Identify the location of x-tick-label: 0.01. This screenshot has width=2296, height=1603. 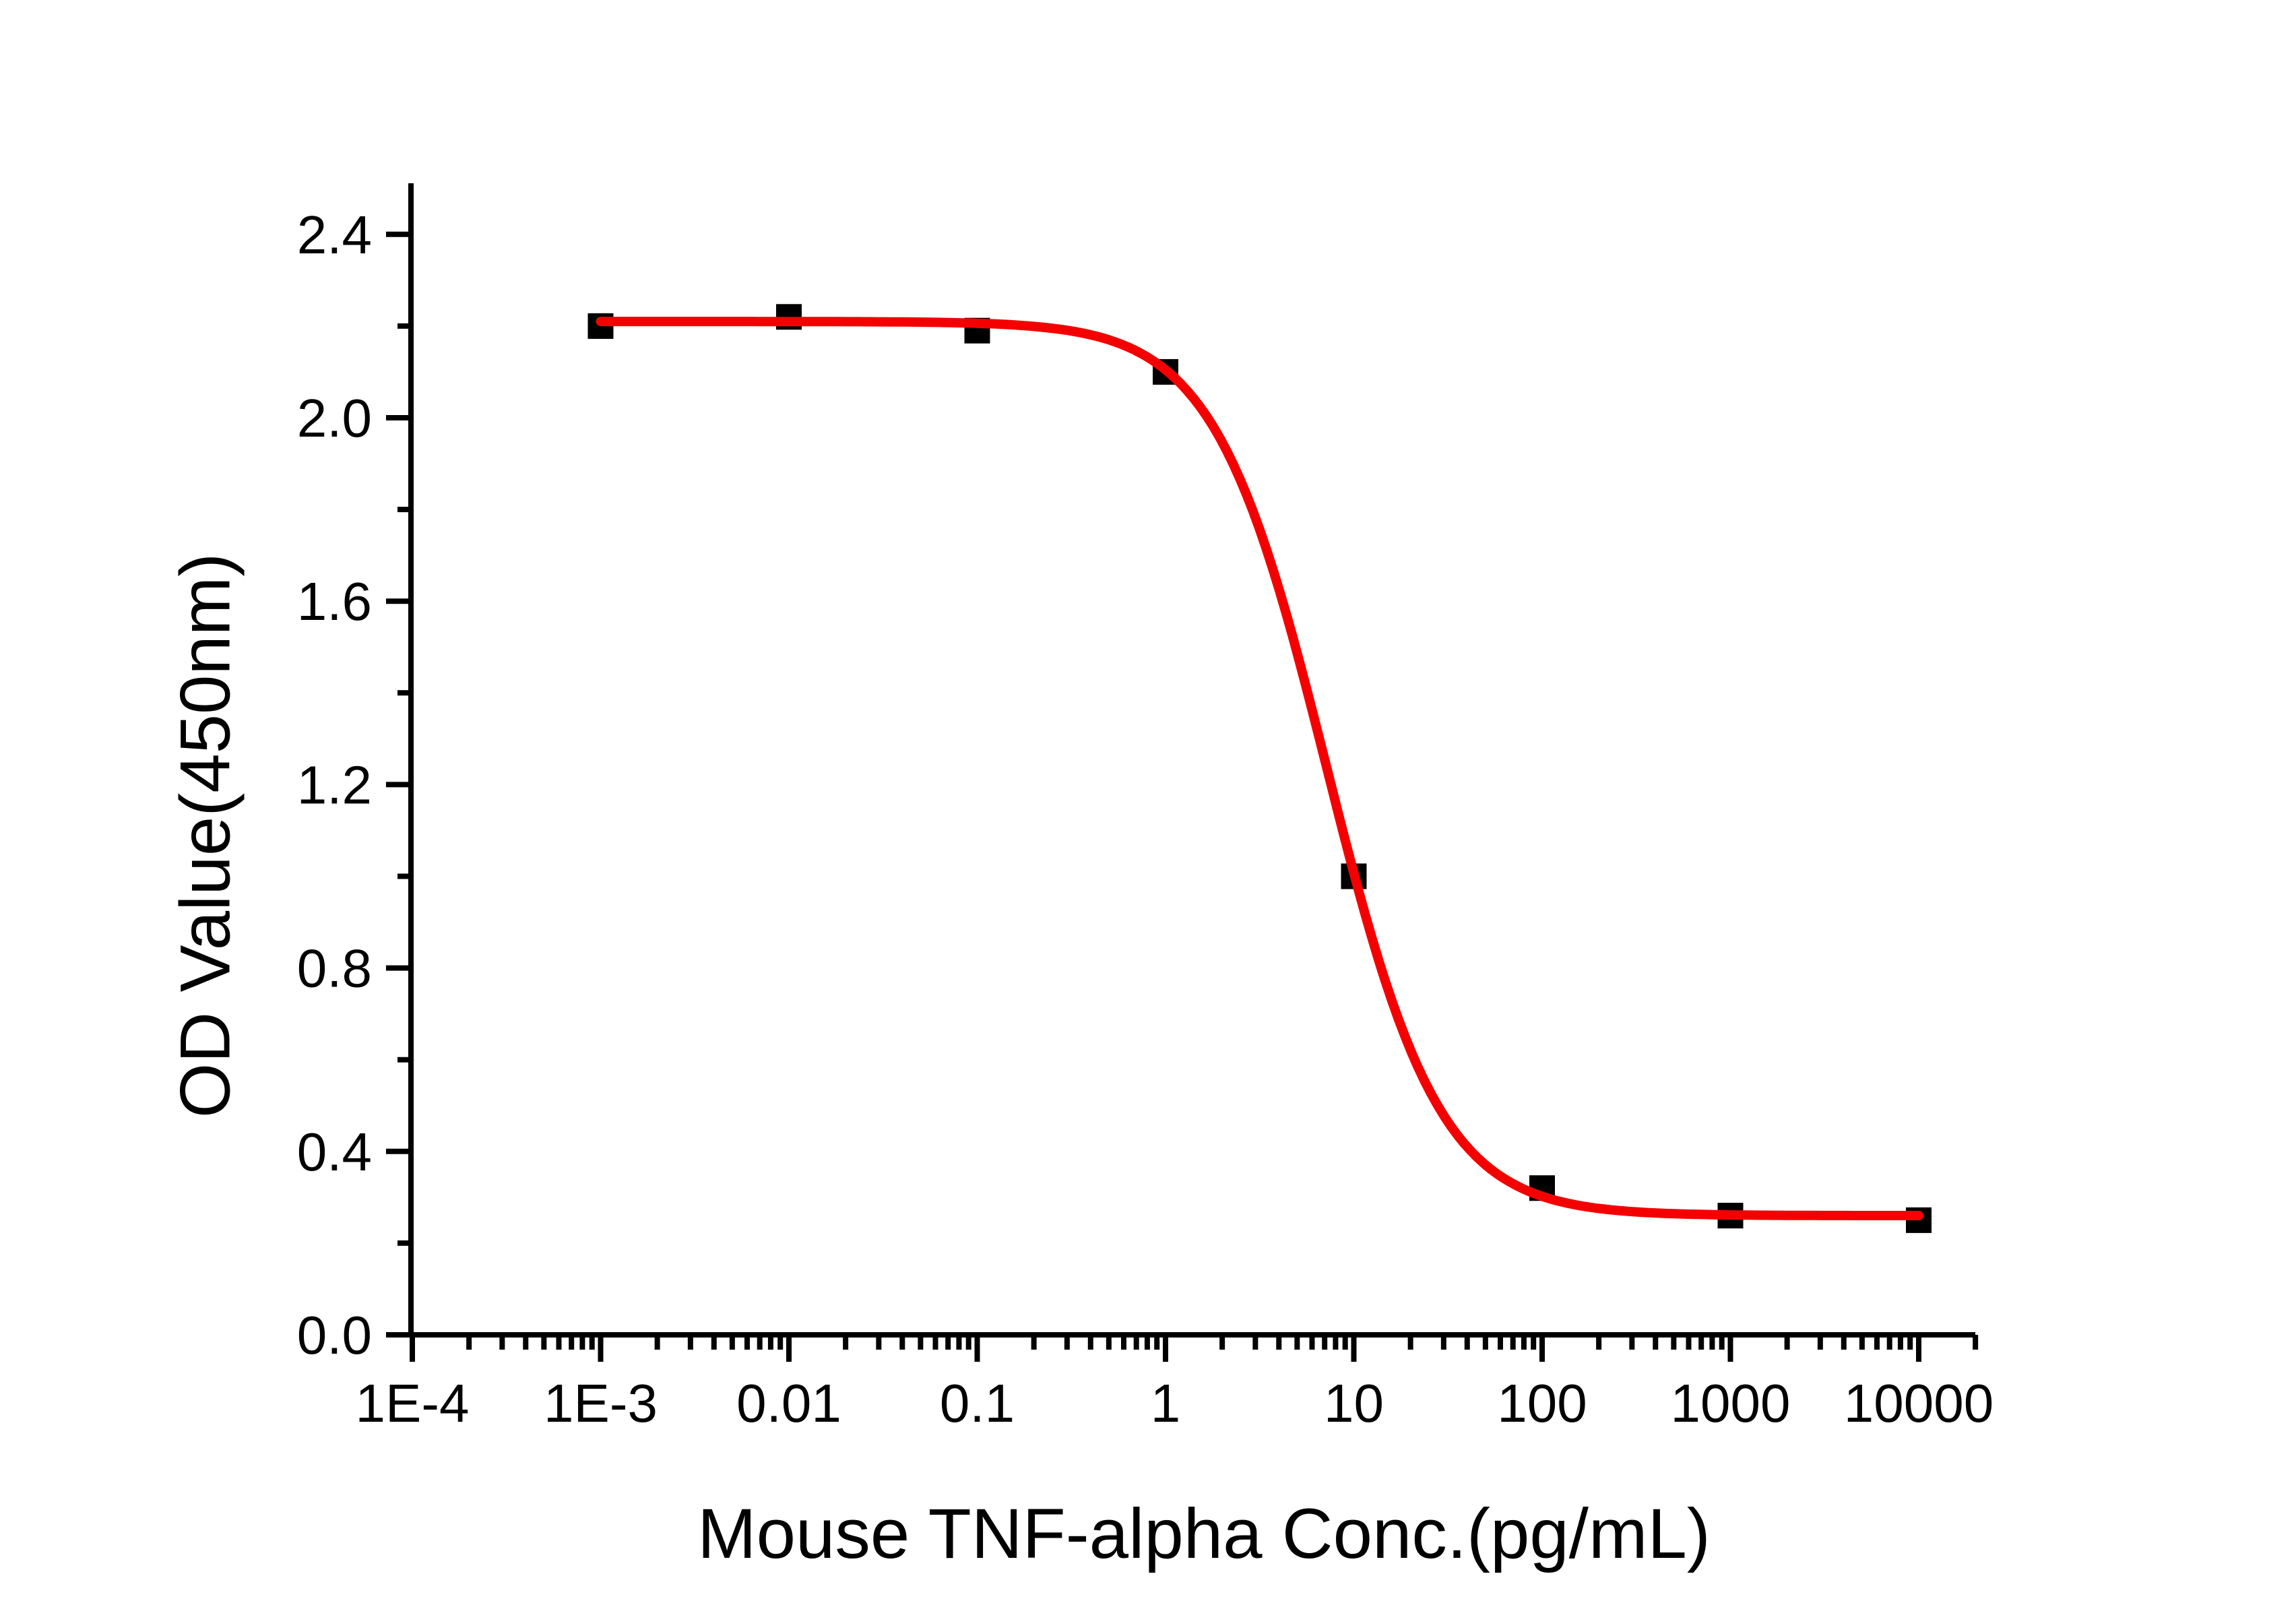
(788, 1403).